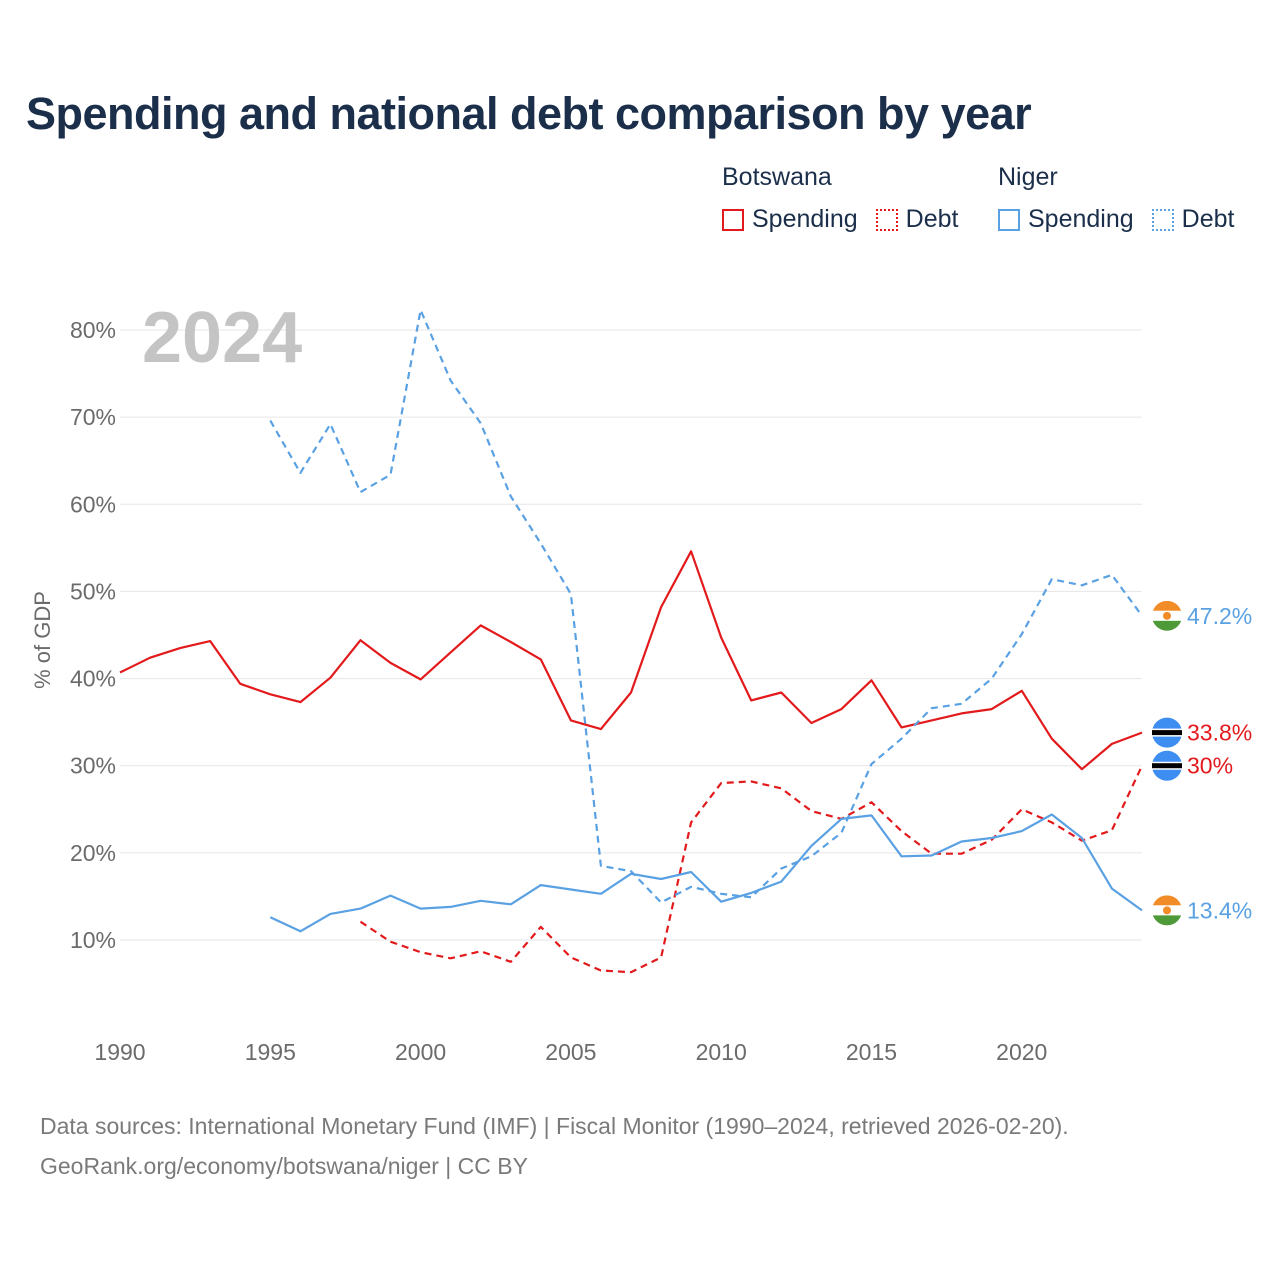 This screenshot has height=1280, width=1280. What do you see at coordinates (93, 940) in the screenshot?
I see `y-tick-label: 10%` at bounding box center [93, 940].